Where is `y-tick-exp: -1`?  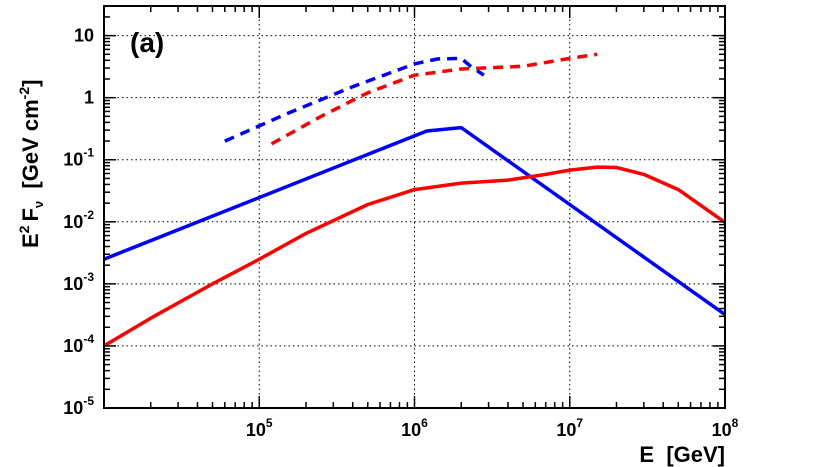
y-tick-exp: -1 is located at coordinates (88, 153).